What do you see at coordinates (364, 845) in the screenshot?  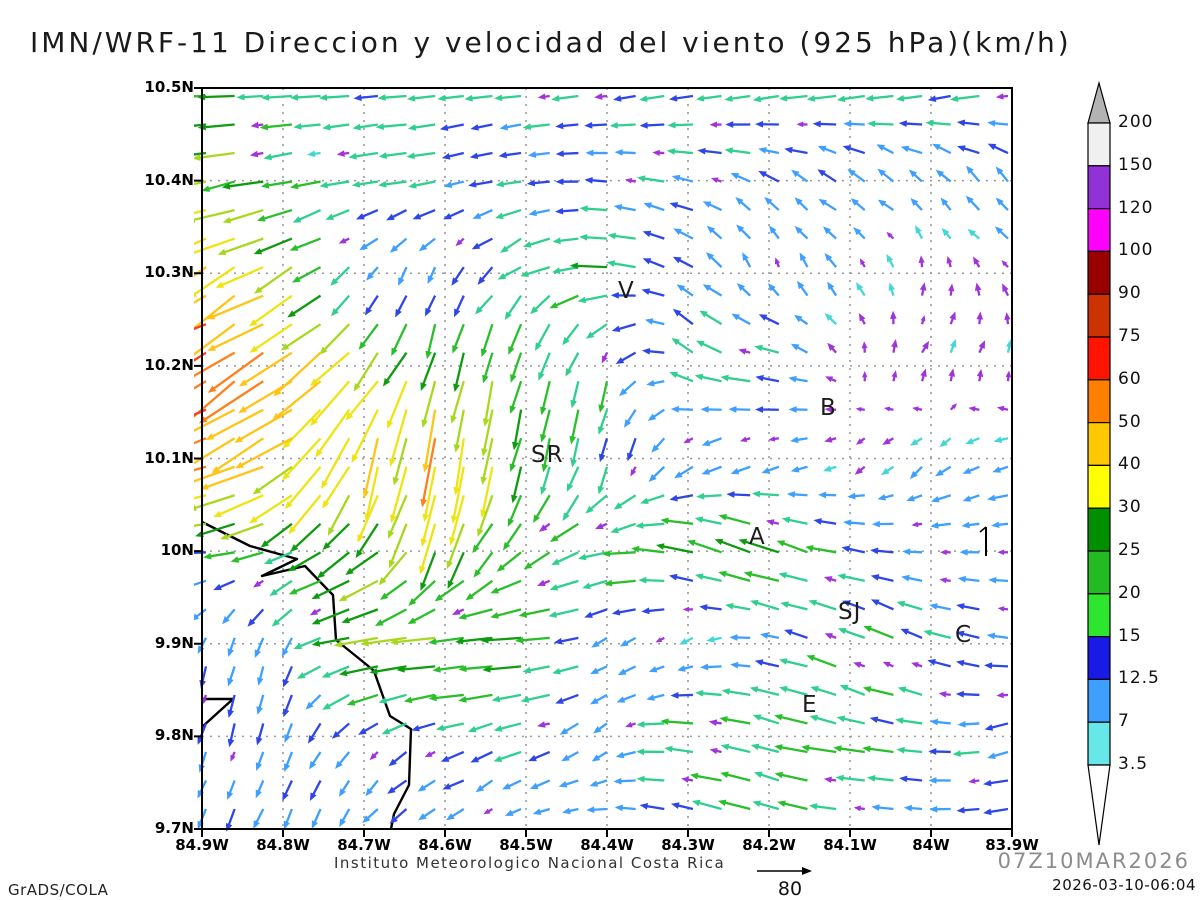 I see `x-axis-tick-label: 84.7W` at bounding box center [364, 845].